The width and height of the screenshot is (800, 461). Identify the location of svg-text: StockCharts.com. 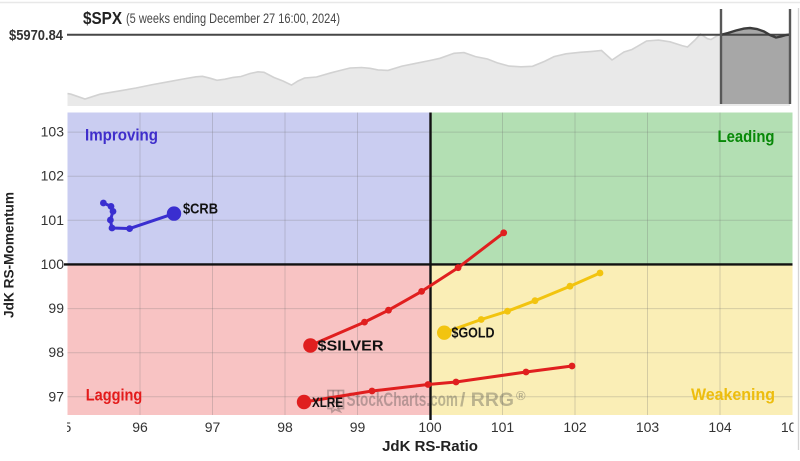
(403, 400).